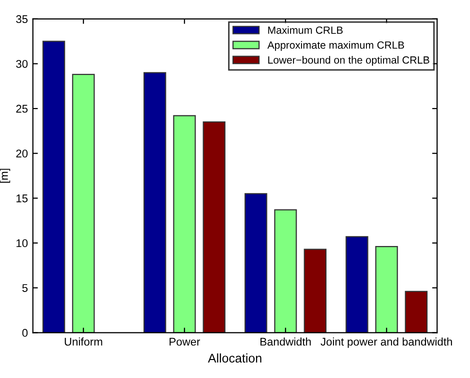  I want to click on legend-label: Approximate maximum CRLB, so click(335, 46).